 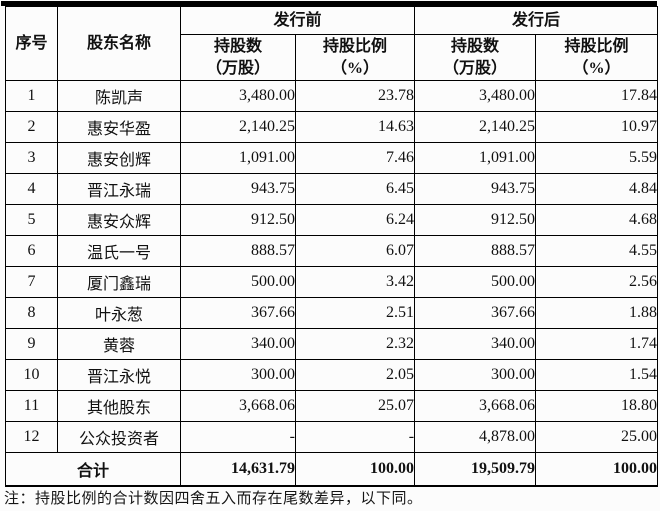 What do you see at coordinates (238, 469) in the screenshot?
I see `total-shares-before: 14,631.79` at bounding box center [238, 469].